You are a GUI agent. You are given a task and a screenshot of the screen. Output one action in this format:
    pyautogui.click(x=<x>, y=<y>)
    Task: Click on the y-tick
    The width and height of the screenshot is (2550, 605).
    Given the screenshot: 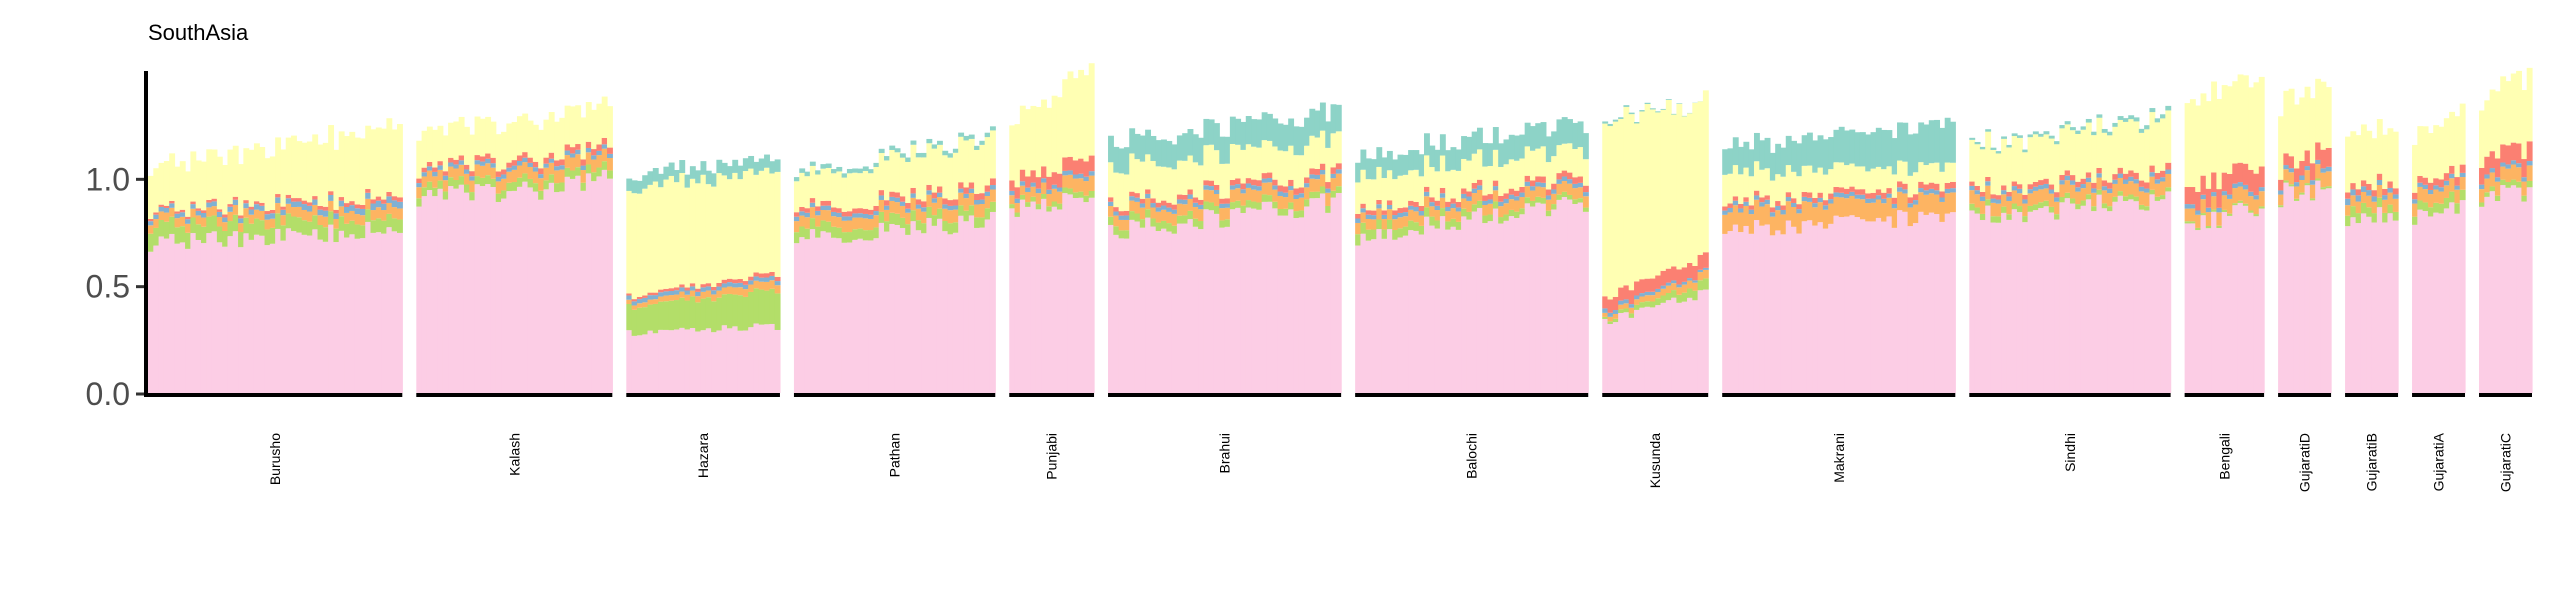 What is the action you would take?
    pyautogui.click(x=140, y=394)
    